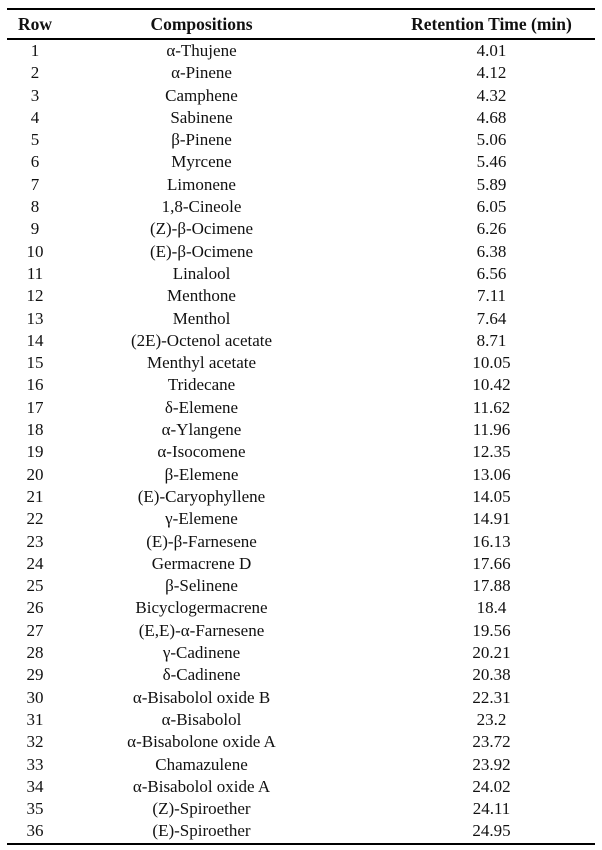 The height and width of the screenshot is (850, 602). Describe the element at coordinates (491, 608) in the screenshot. I see `cell-retention-time: 18.4` at that location.